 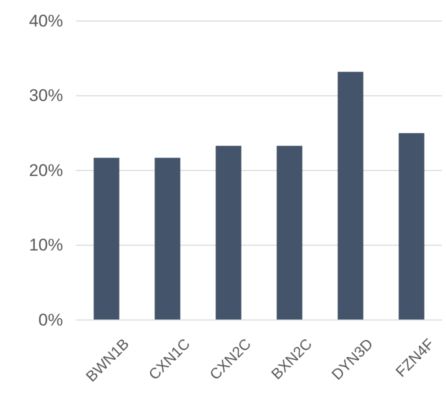 What do you see at coordinates (45, 245) in the screenshot?
I see `y-tick-label: 10%` at bounding box center [45, 245].